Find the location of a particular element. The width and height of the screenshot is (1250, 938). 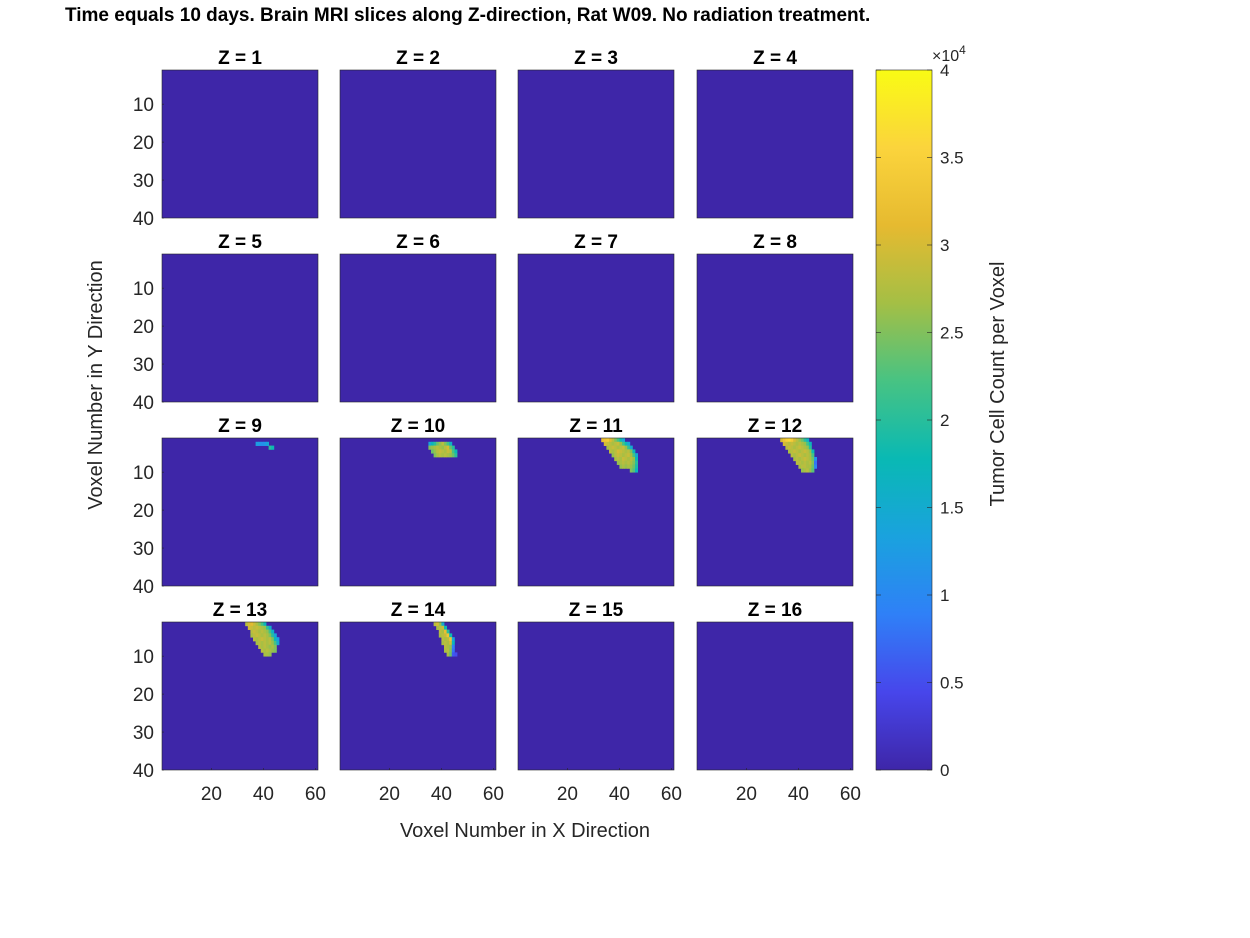

colorbar-tick-label: 2.5 is located at coordinates (952, 333).